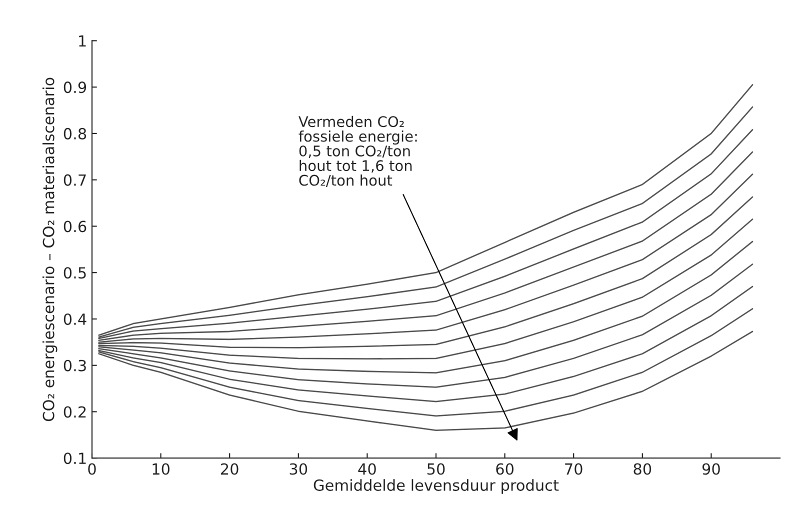  What do you see at coordinates (436, 469) in the screenshot?
I see `x-tick-label: 50` at bounding box center [436, 469].